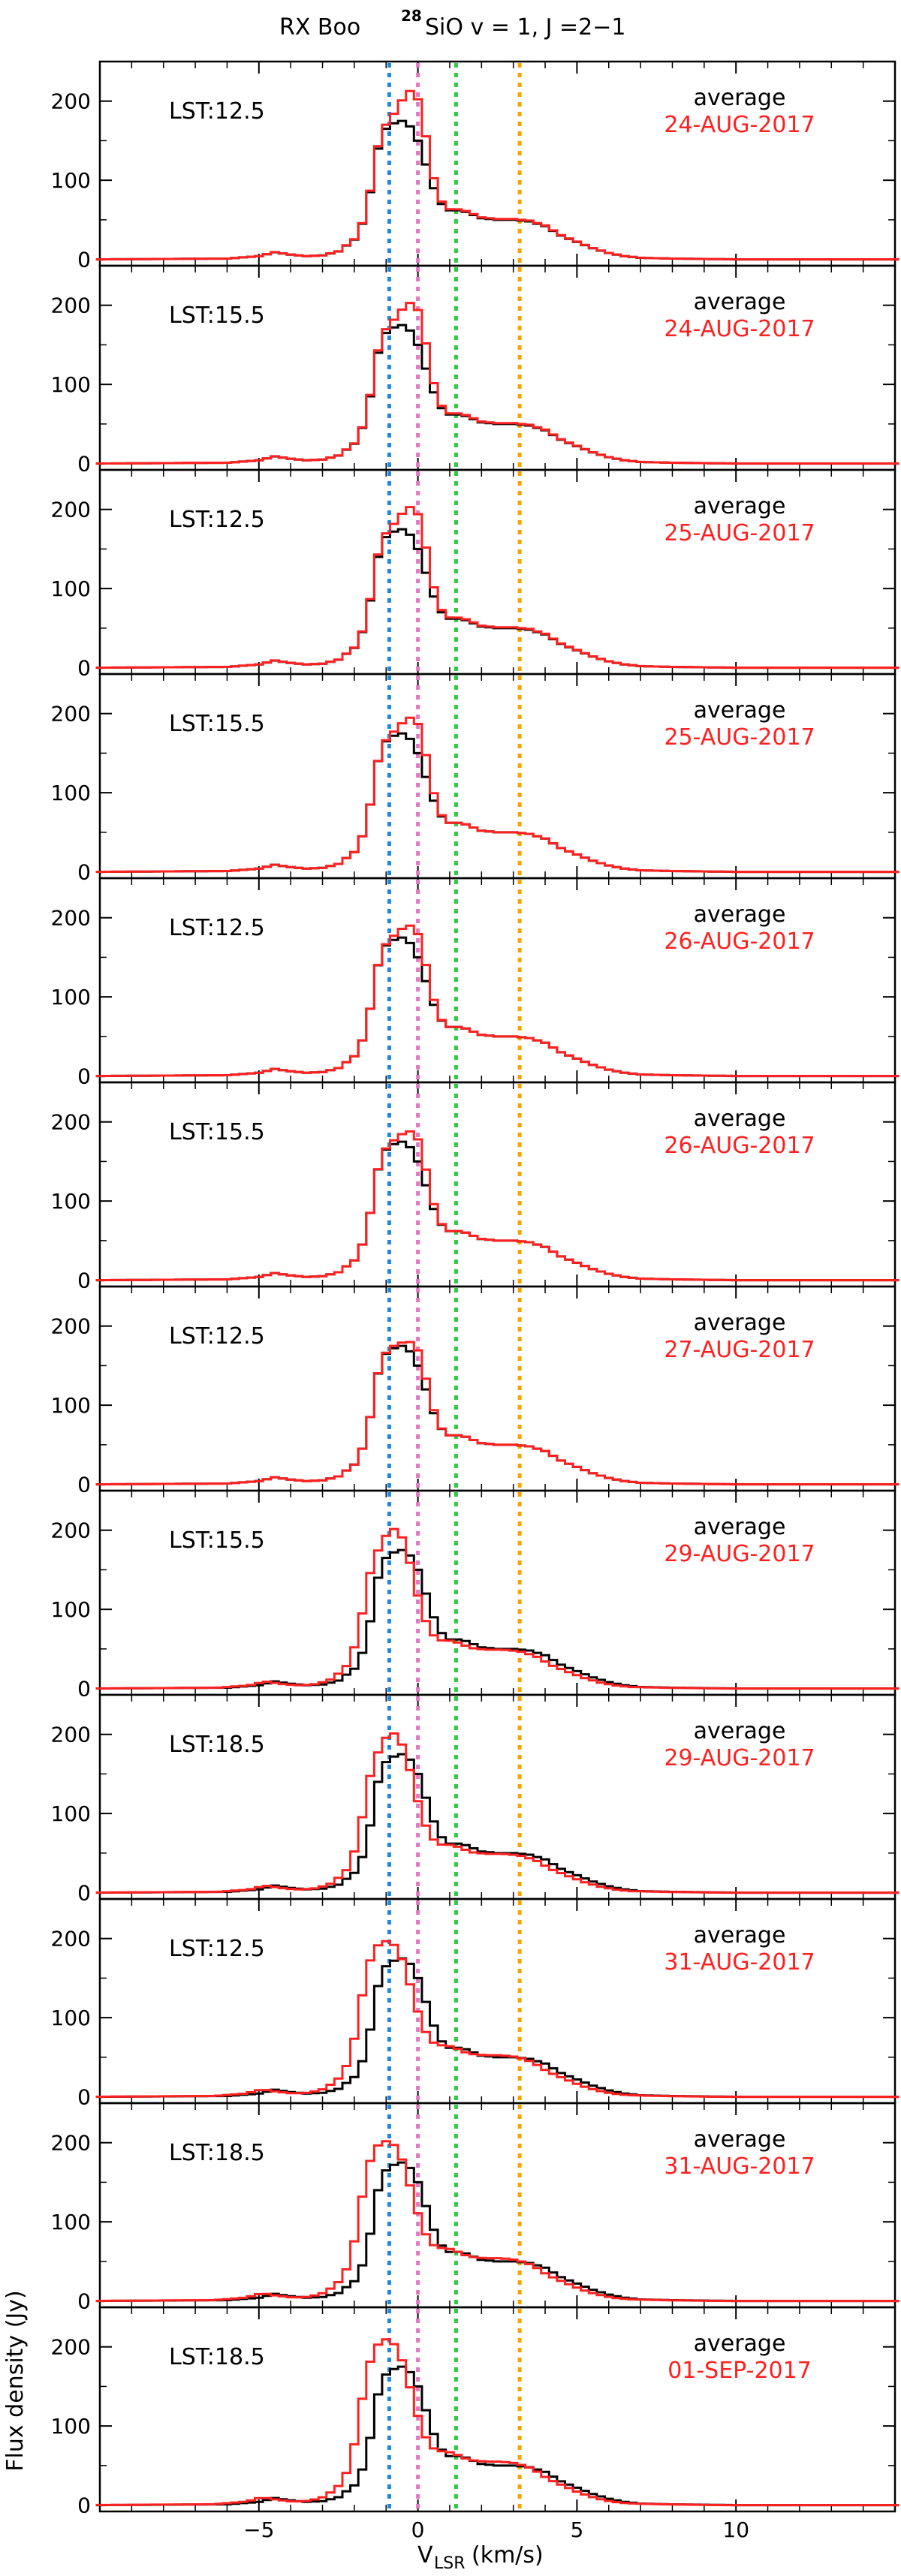 The width and height of the screenshot is (901, 2576). I want to click on date-label: 27-AUG-2017, so click(740, 1350).